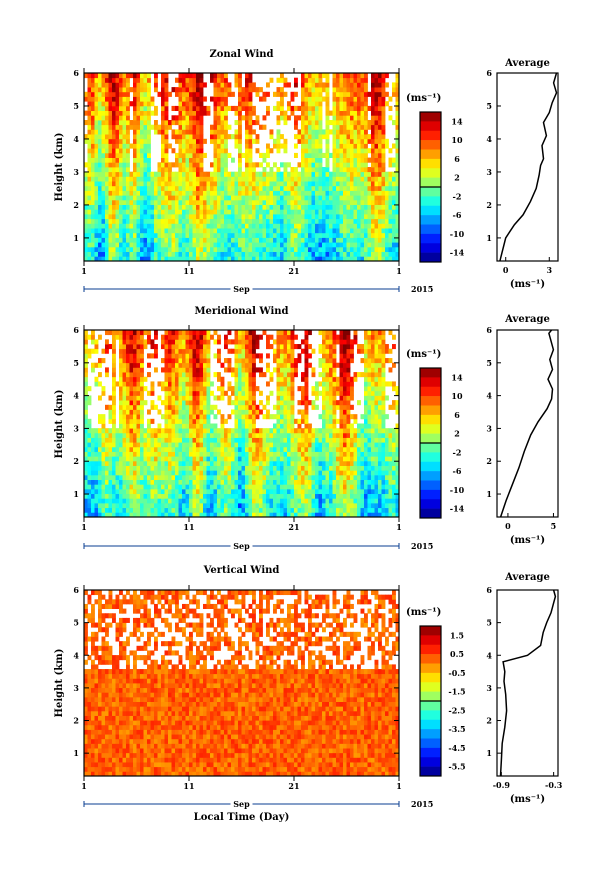 The width and height of the screenshot is (615, 876). Describe the element at coordinates (430, 163) in the screenshot. I see `colorbar-segment` at that location.